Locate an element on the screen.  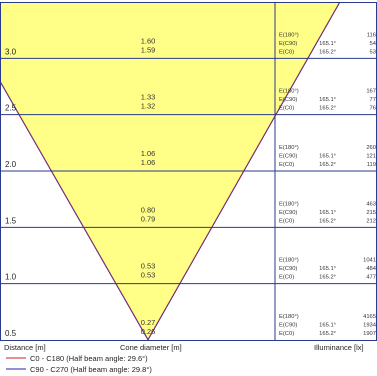
diameter-axis-label: Cone diameter [m] is located at coordinates (151, 347).